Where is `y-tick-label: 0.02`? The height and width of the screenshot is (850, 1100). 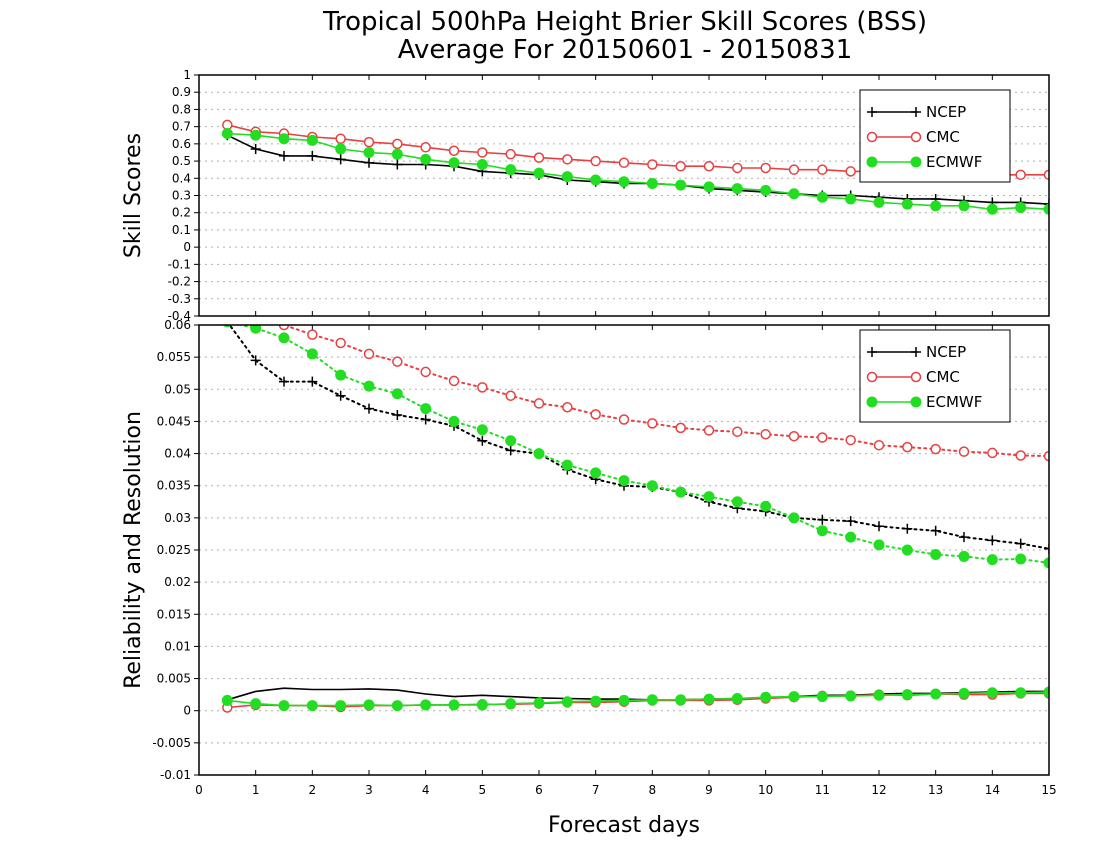
y-tick-label: 0.02 is located at coordinates (177, 582).